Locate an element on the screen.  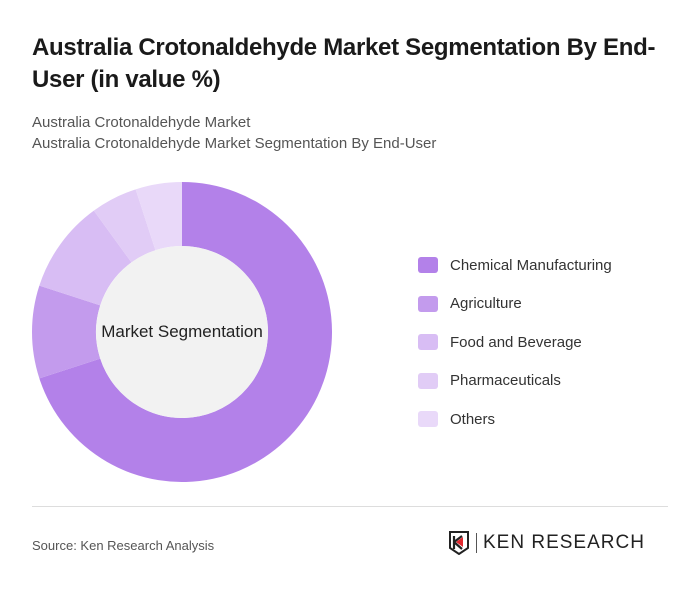
logo-separator is located at coordinates (476, 543).